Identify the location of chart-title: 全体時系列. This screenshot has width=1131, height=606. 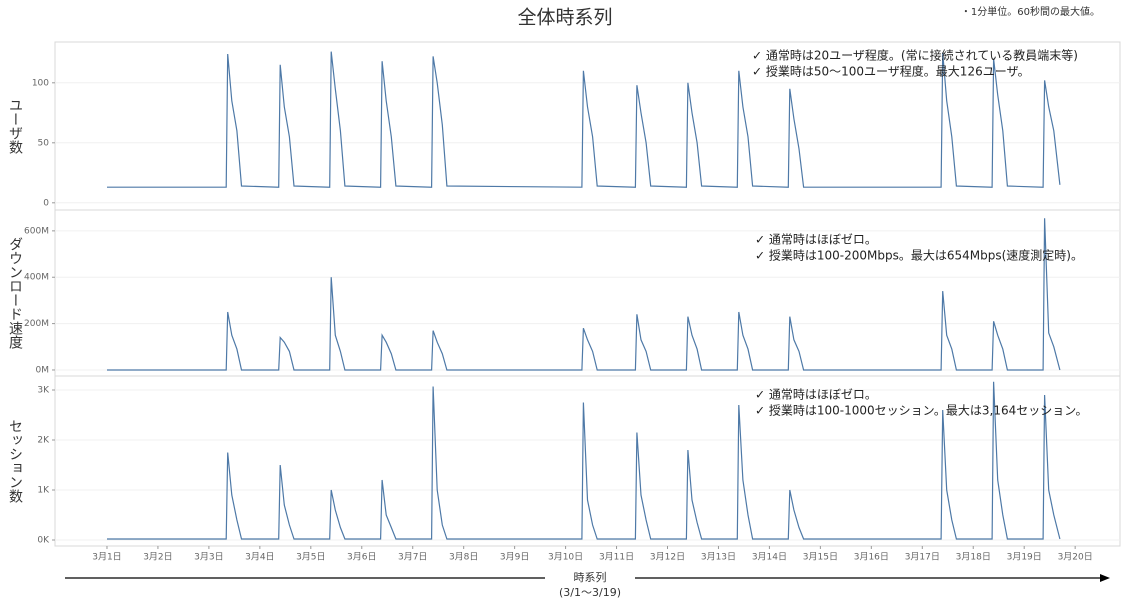
(564, 18).